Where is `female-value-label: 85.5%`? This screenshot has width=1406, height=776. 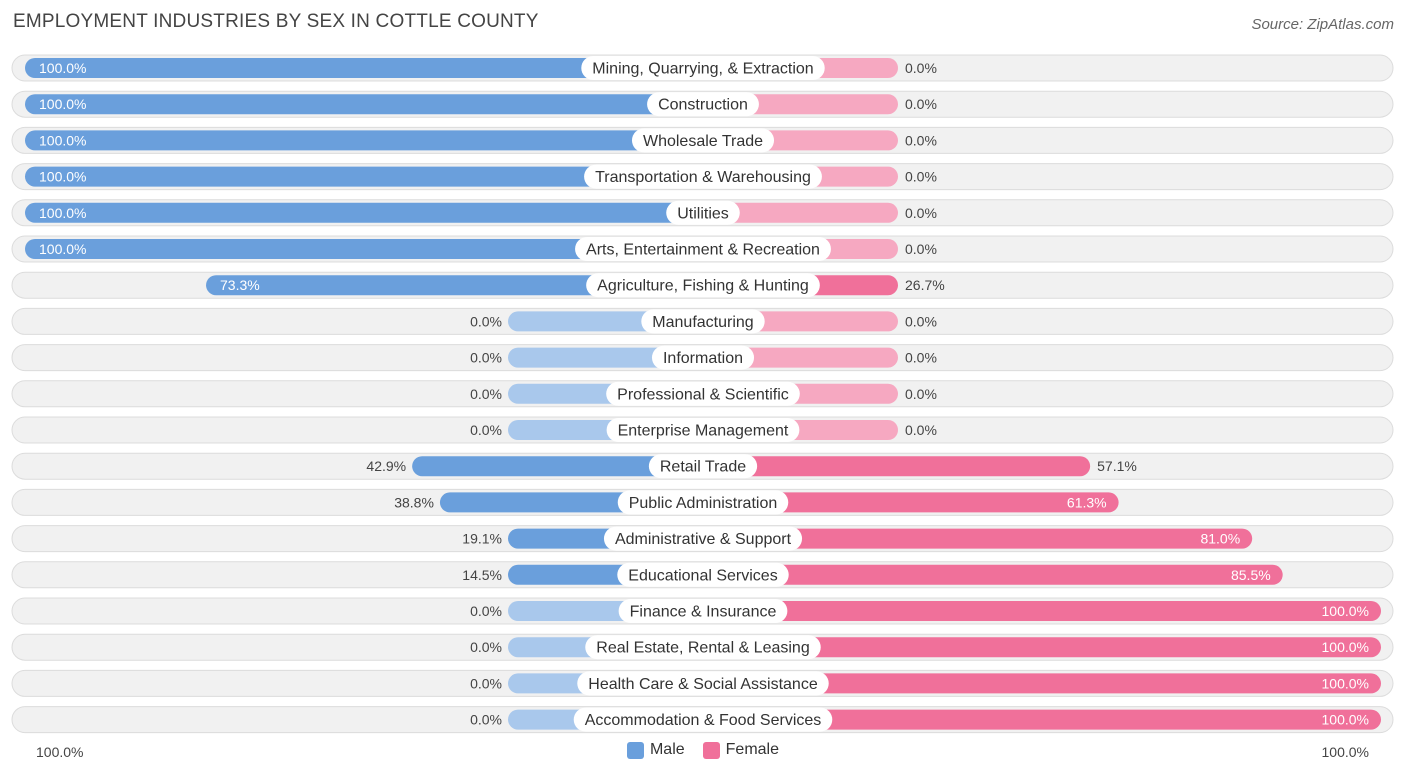 female-value-label: 85.5% is located at coordinates (1251, 575).